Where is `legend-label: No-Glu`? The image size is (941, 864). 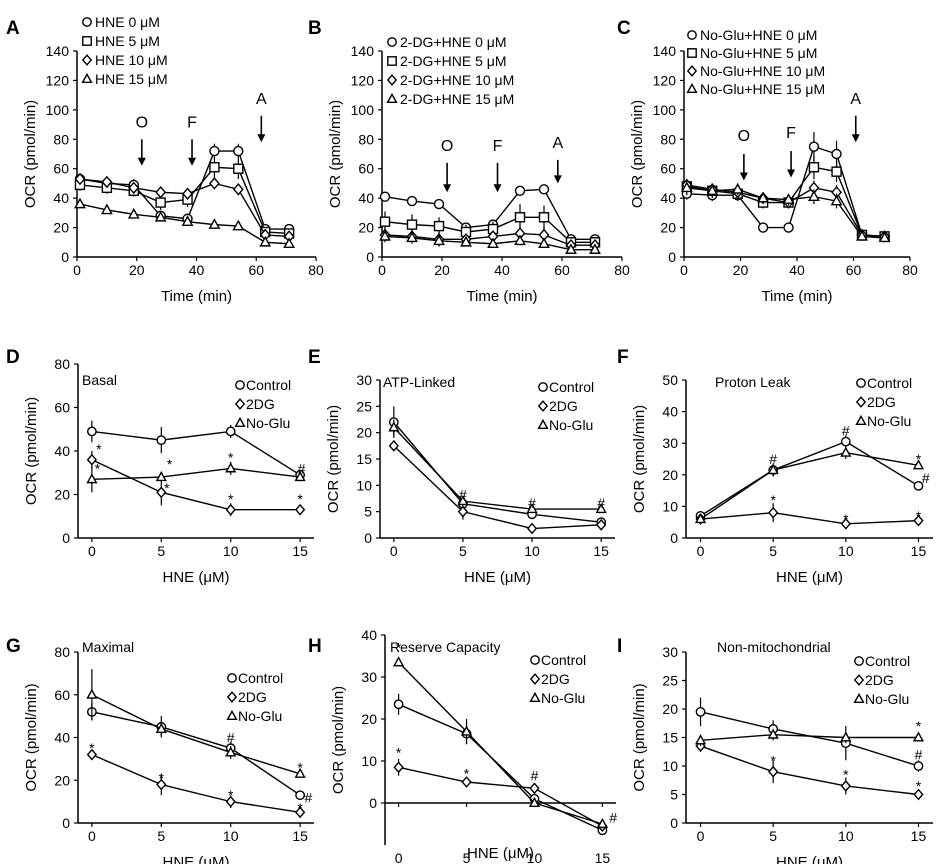 legend-label: No-Glu is located at coordinates (260, 716).